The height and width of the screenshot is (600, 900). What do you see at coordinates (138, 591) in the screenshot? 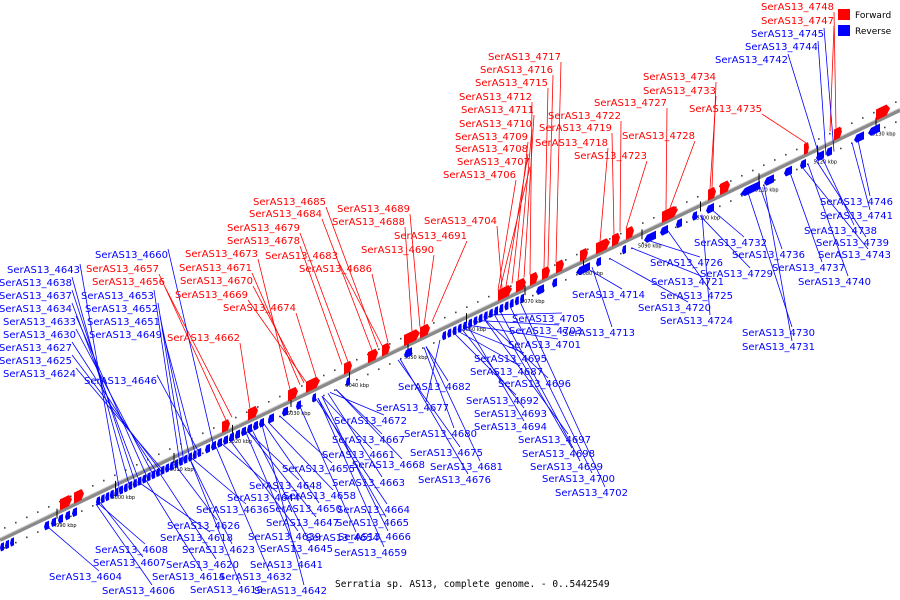
I see `gene-label: SerAS13_4606` at bounding box center [138, 591].